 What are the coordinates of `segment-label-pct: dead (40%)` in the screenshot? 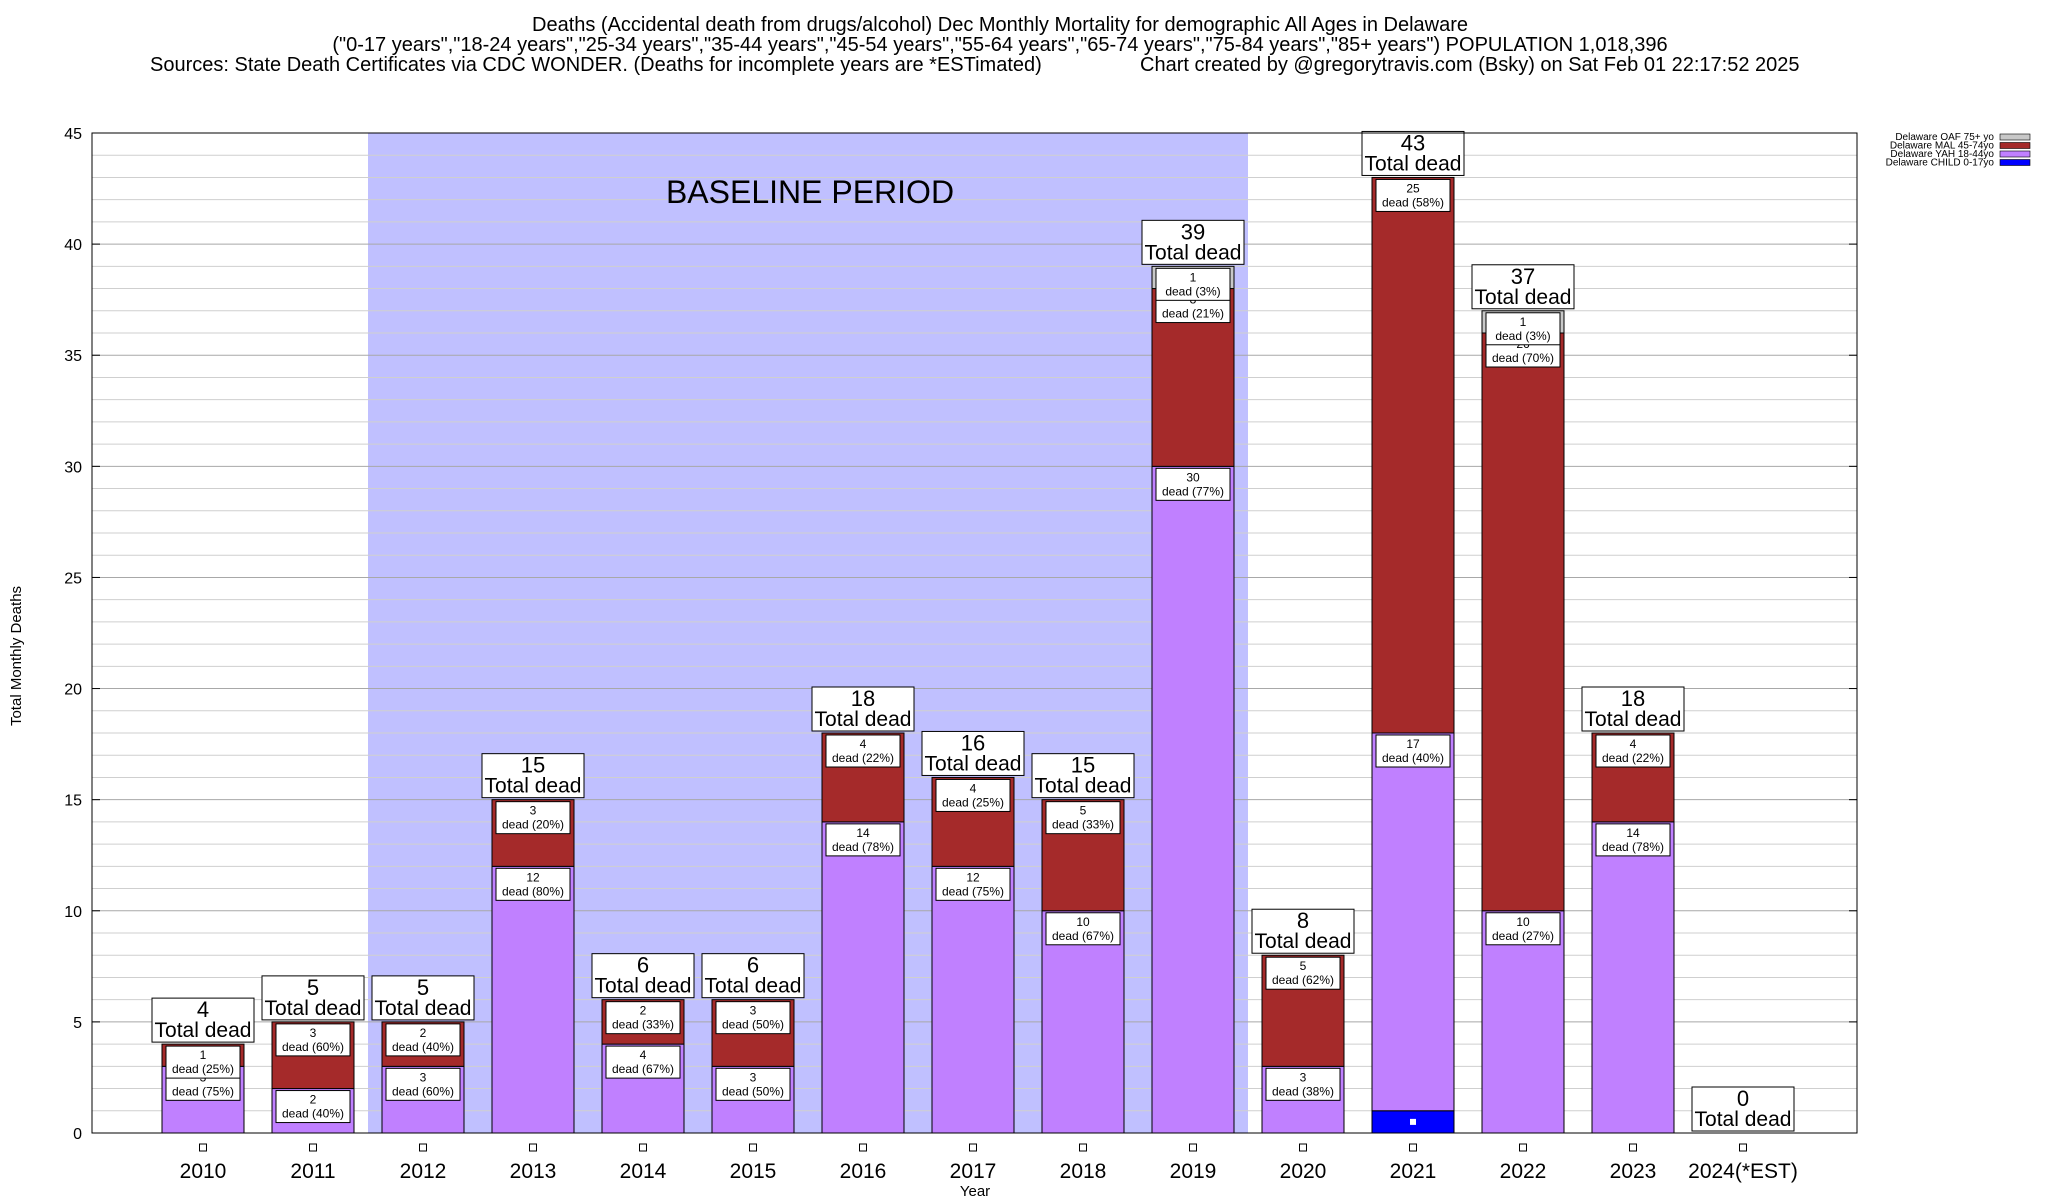 It's located at (313, 1114).